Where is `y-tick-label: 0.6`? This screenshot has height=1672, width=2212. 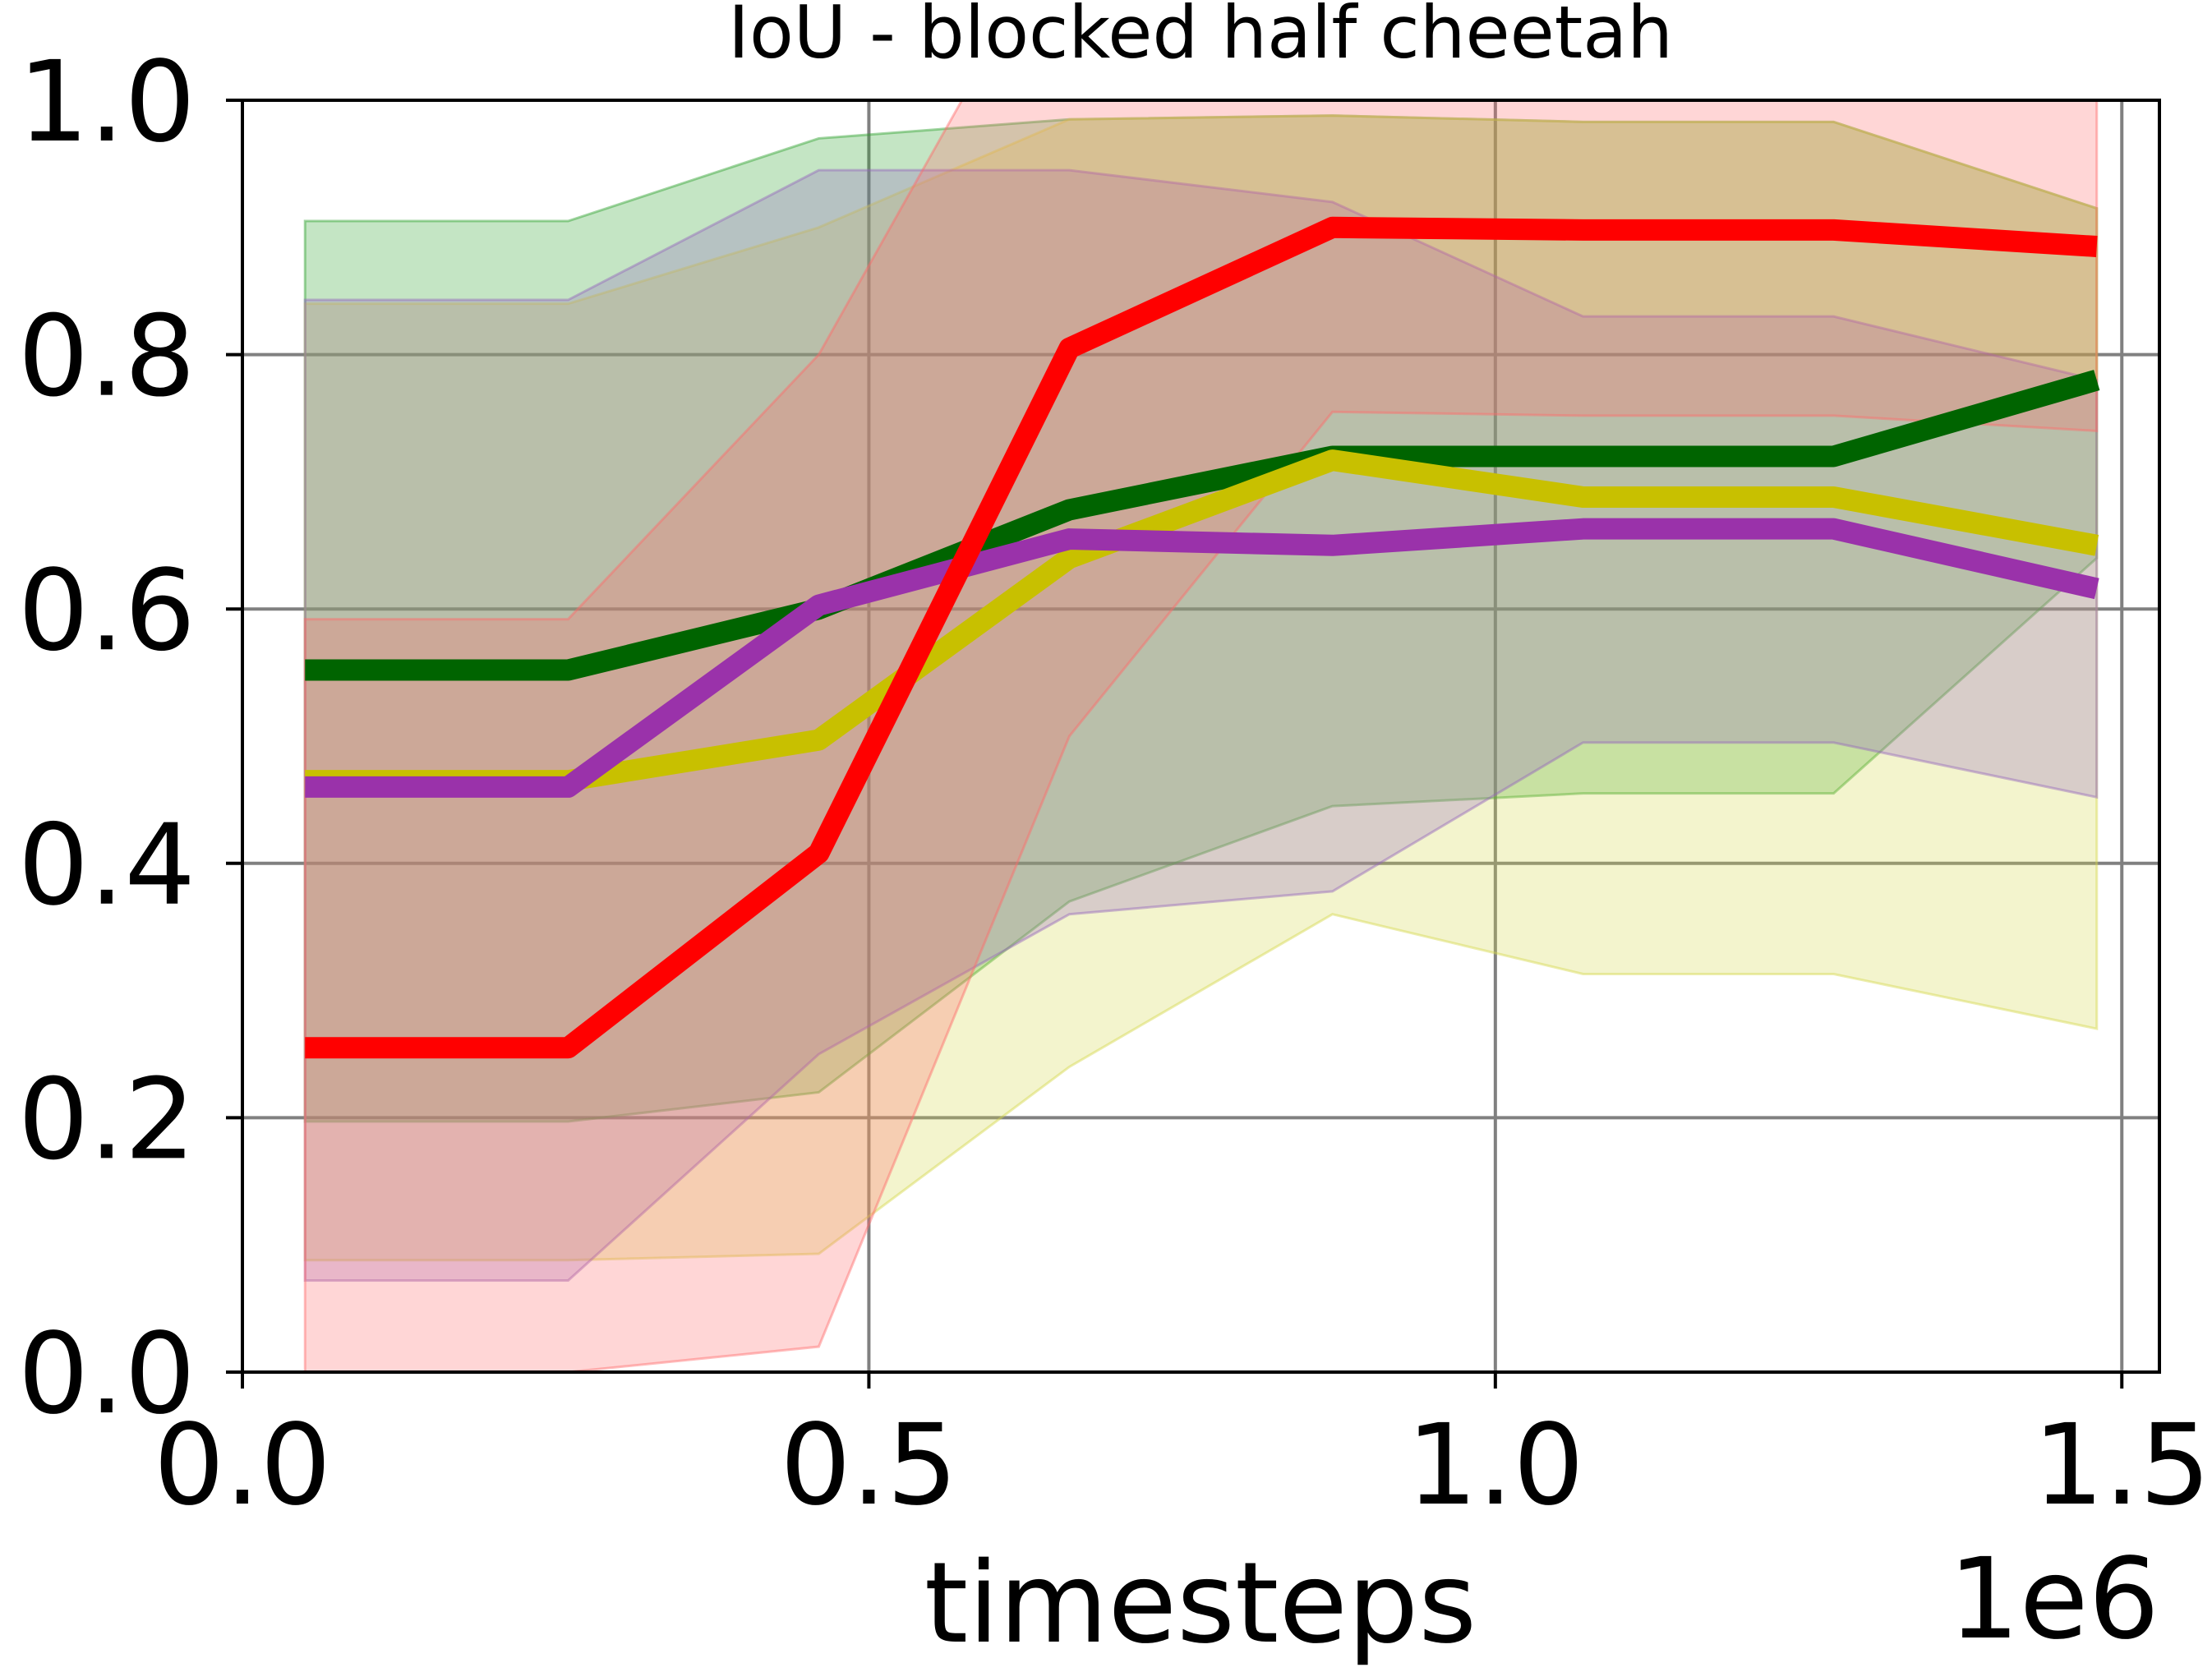 y-tick-label: 0.6 is located at coordinates (107, 611).